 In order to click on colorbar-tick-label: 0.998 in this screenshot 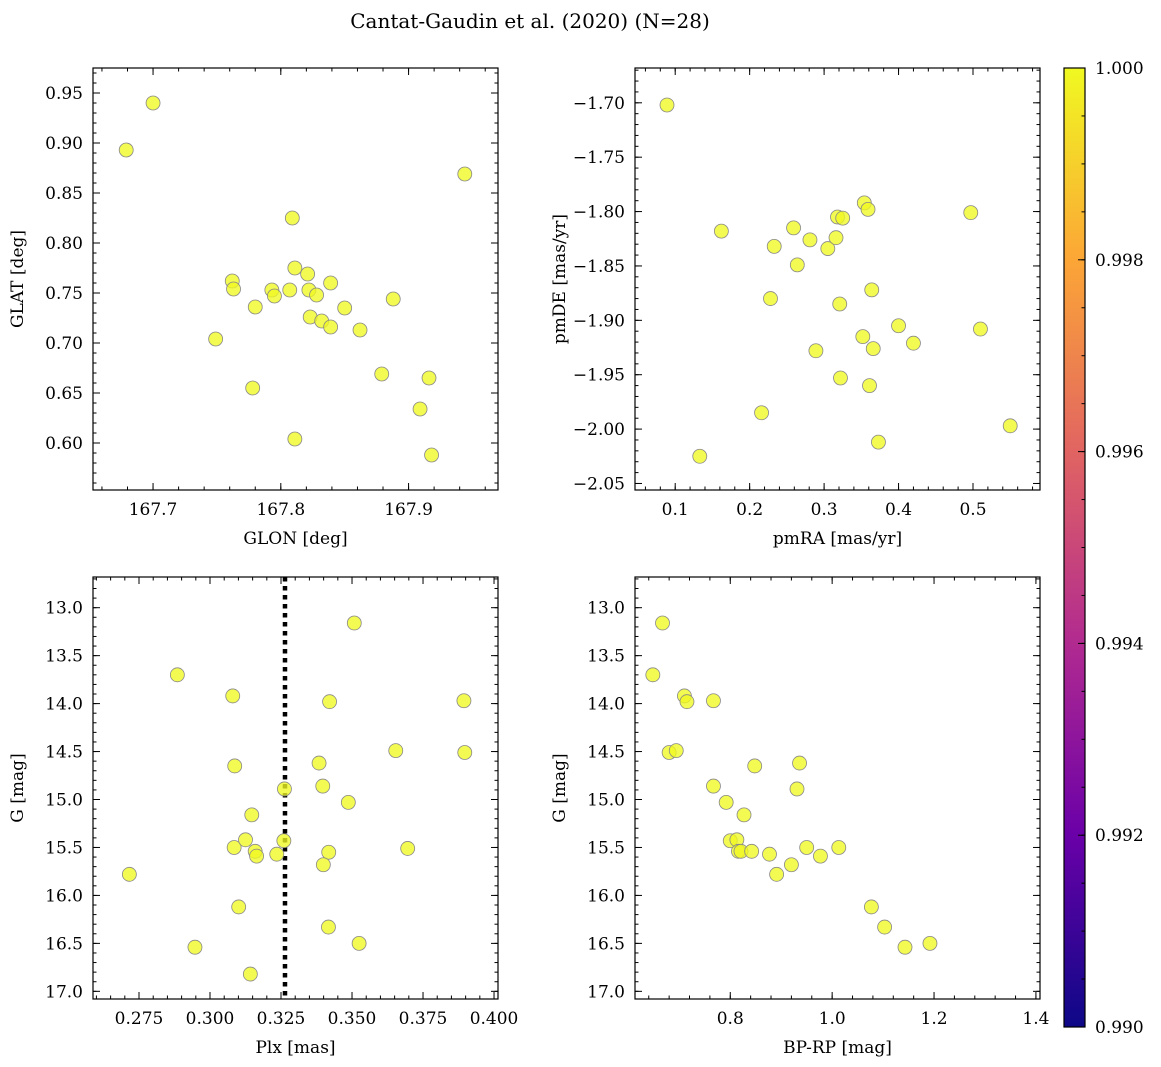, I will do `click(1119, 261)`.